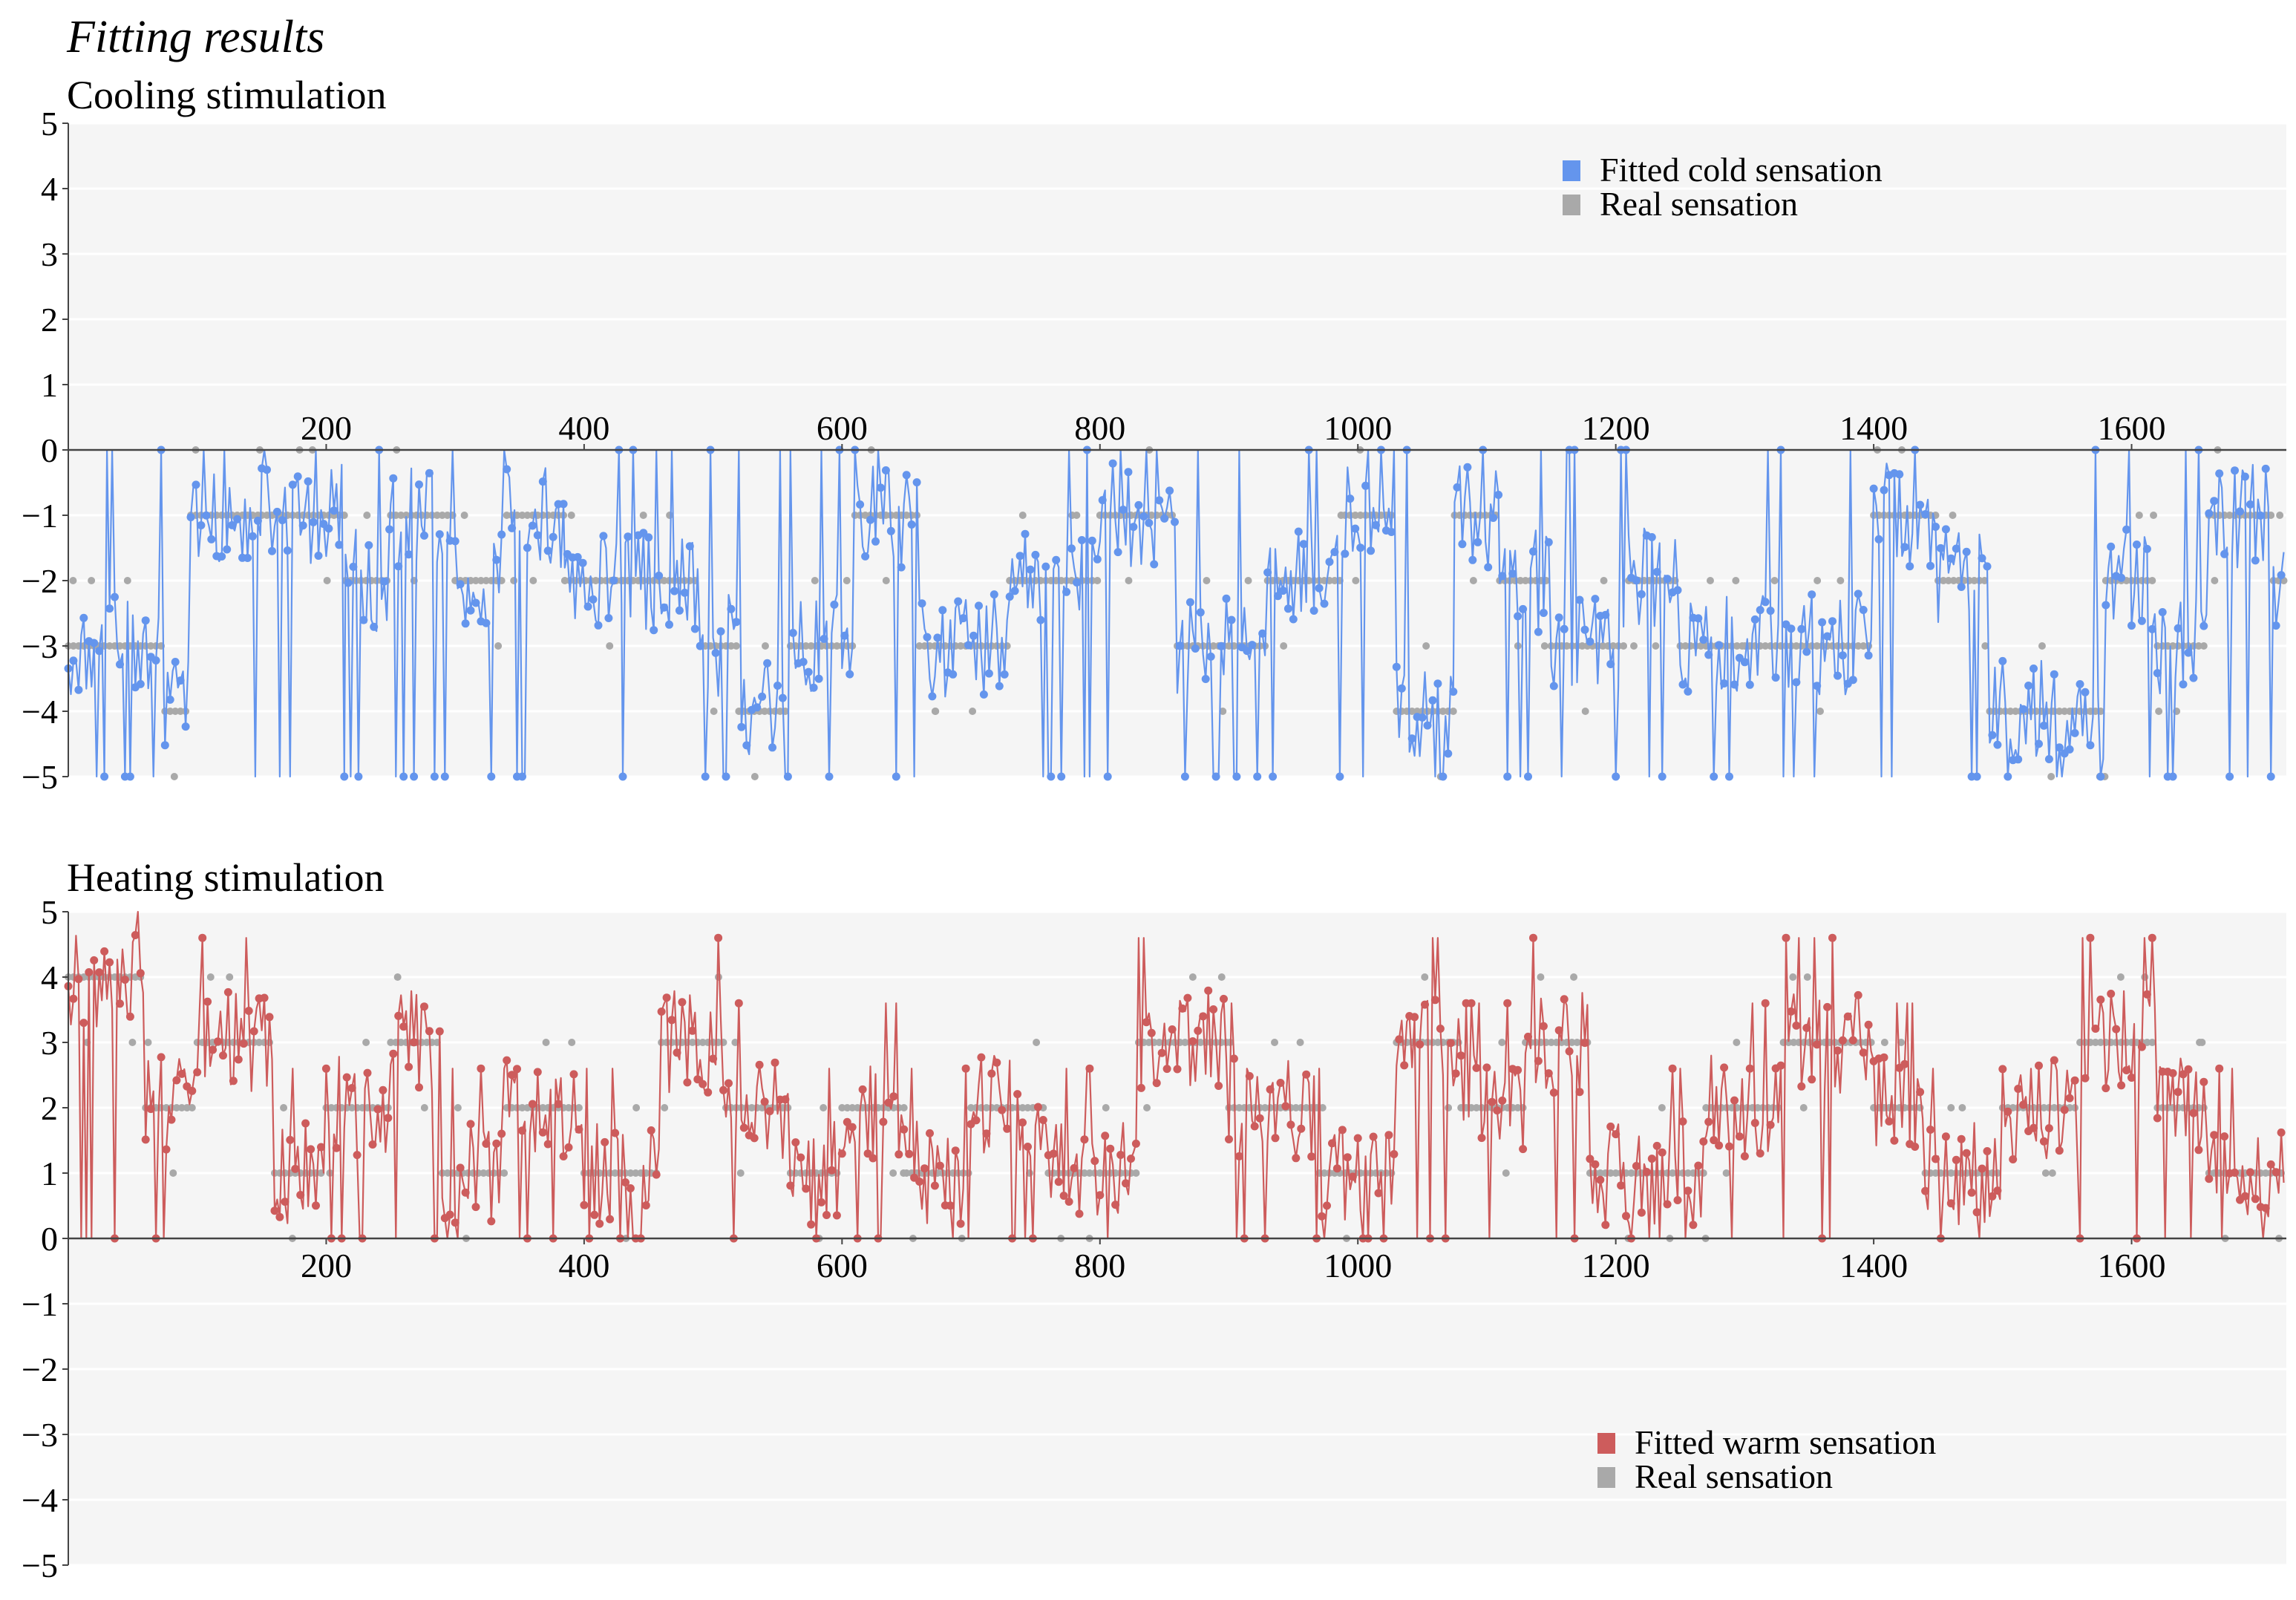 This screenshot has height=1600, width=2296. What do you see at coordinates (225, 877) in the screenshot?
I see `heating-chart-title: Heating stimulation` at bounding box center [225, 877].